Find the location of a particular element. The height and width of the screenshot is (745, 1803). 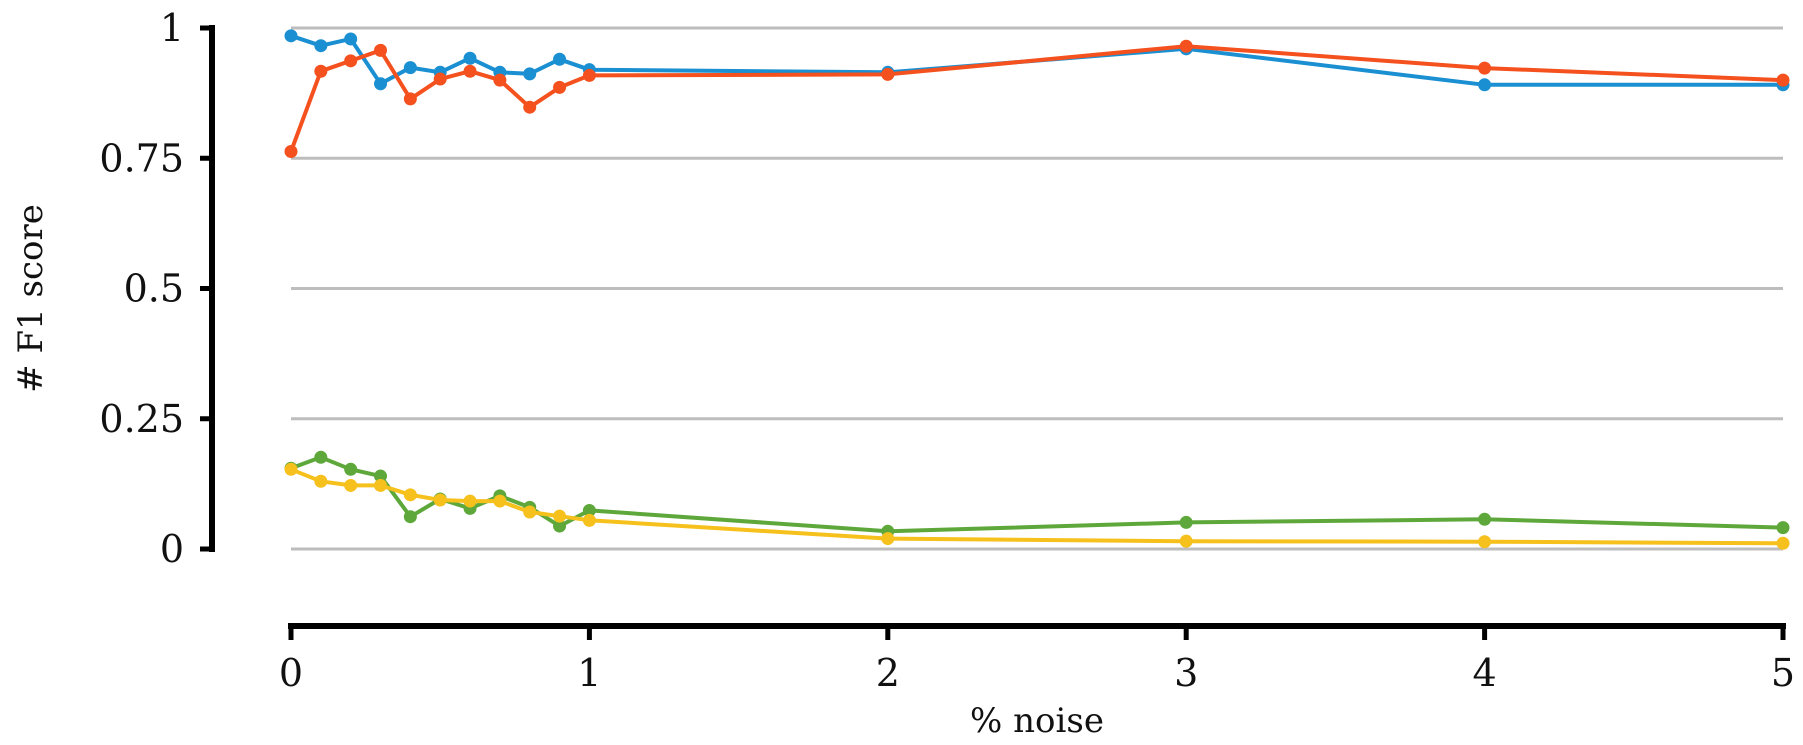

x-tick-label: 2 is located at coordinates (888, 673).